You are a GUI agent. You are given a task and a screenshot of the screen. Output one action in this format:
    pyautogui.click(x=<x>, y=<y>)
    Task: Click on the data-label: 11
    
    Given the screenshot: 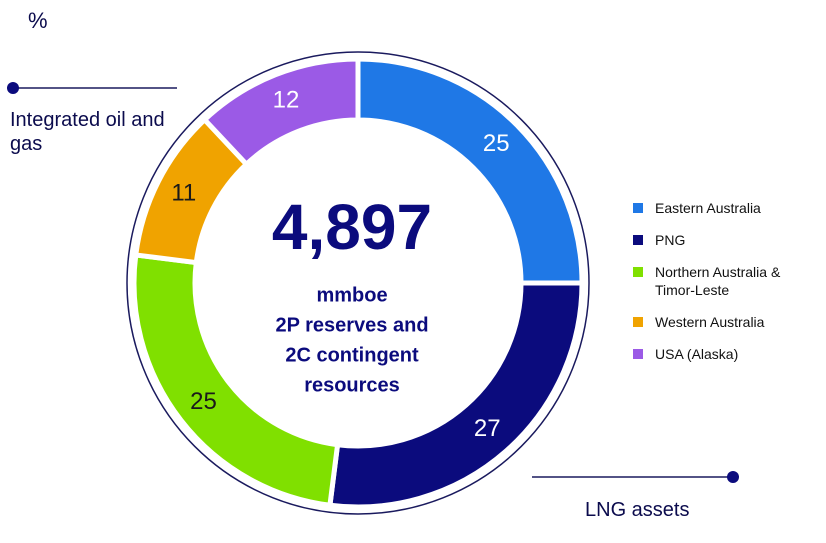 What is the action you would take?
    pyautogui.click(x=183, y=193)
    